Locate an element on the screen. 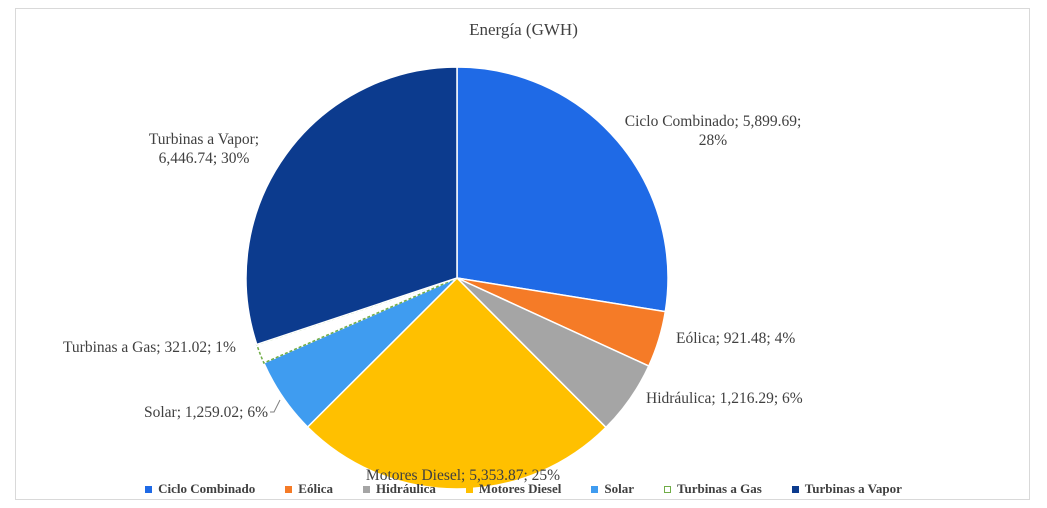  data-label: Hidráulica; 1,216.29; 6% is located at coordinates (724, 398).